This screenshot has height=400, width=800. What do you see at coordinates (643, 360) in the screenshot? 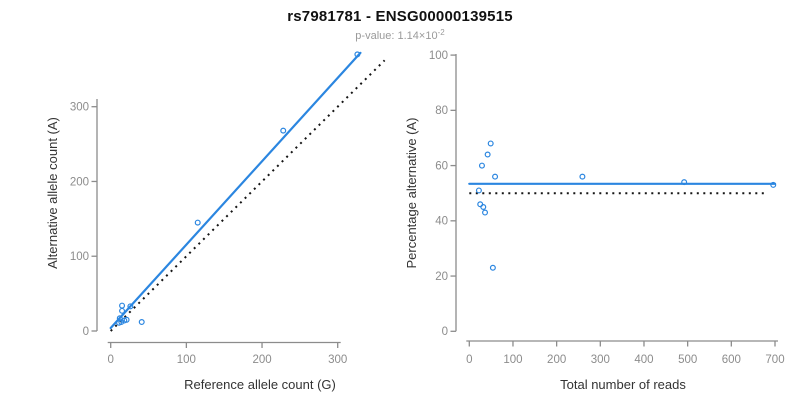
I see `x-tick-label: 400` at bounding box center [643, 360].